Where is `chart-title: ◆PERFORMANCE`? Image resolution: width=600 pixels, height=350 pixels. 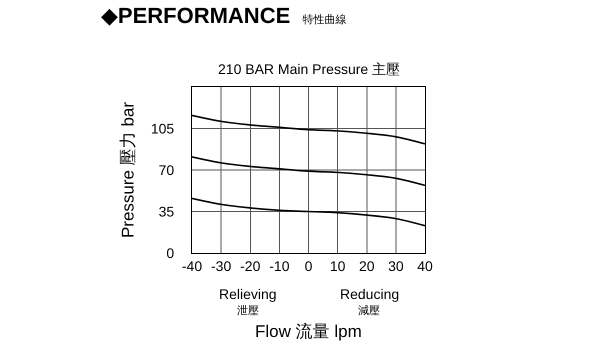 chart-title: ◆PERFORMANCE is located at coordinates (195, 15).